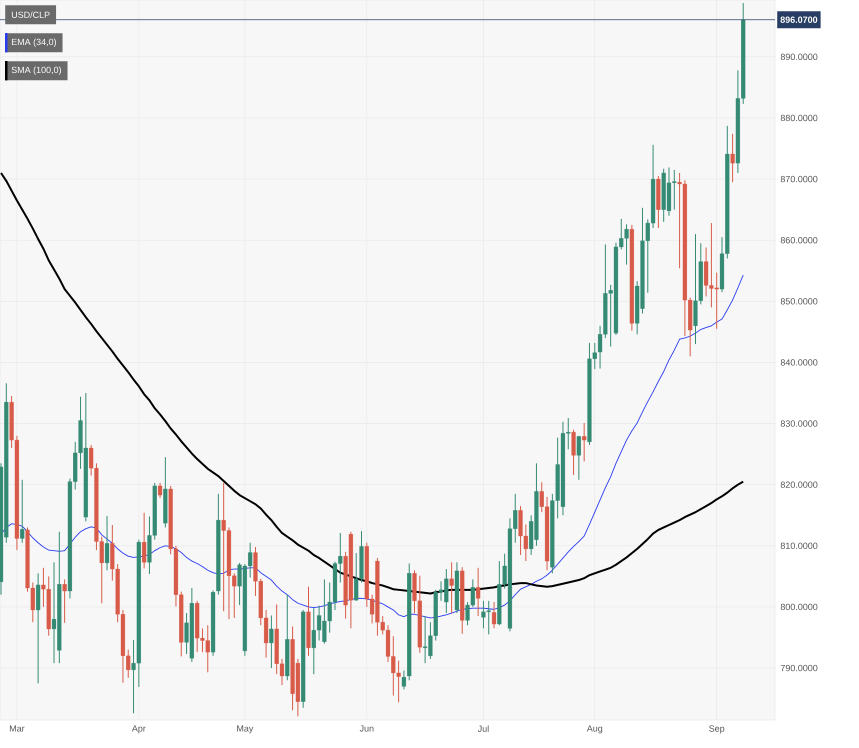 This screenshot has height=748, width=859. Describe the element at coordinates (799, 301) in the screenshot. I see `y-tick-label: 850.0000` at that location.